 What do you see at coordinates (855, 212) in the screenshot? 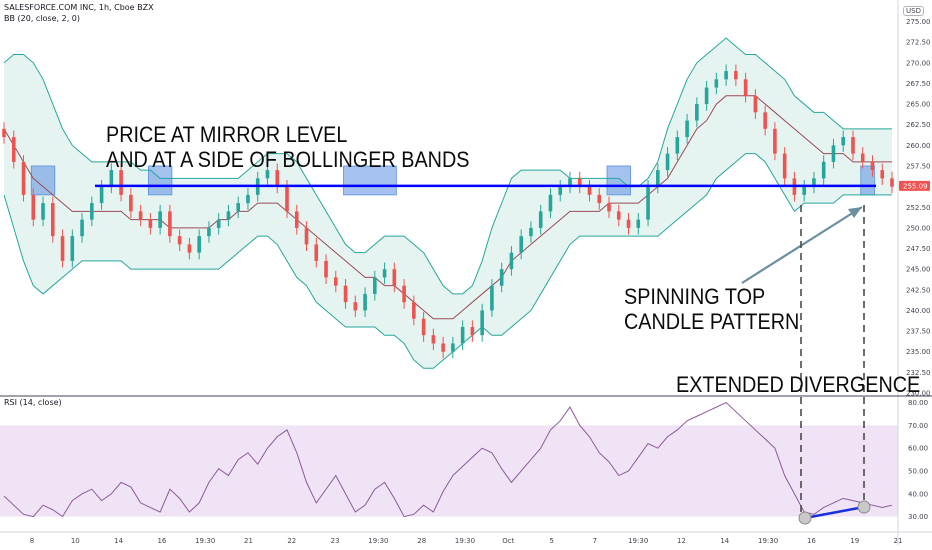
I see `arrow-head` at bounding box center [855, 212].